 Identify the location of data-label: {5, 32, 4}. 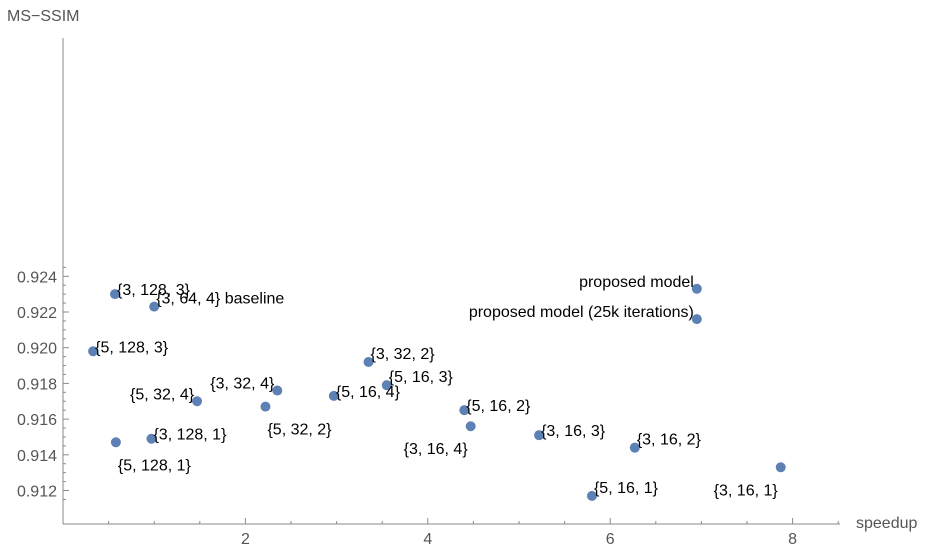
(162, 394).